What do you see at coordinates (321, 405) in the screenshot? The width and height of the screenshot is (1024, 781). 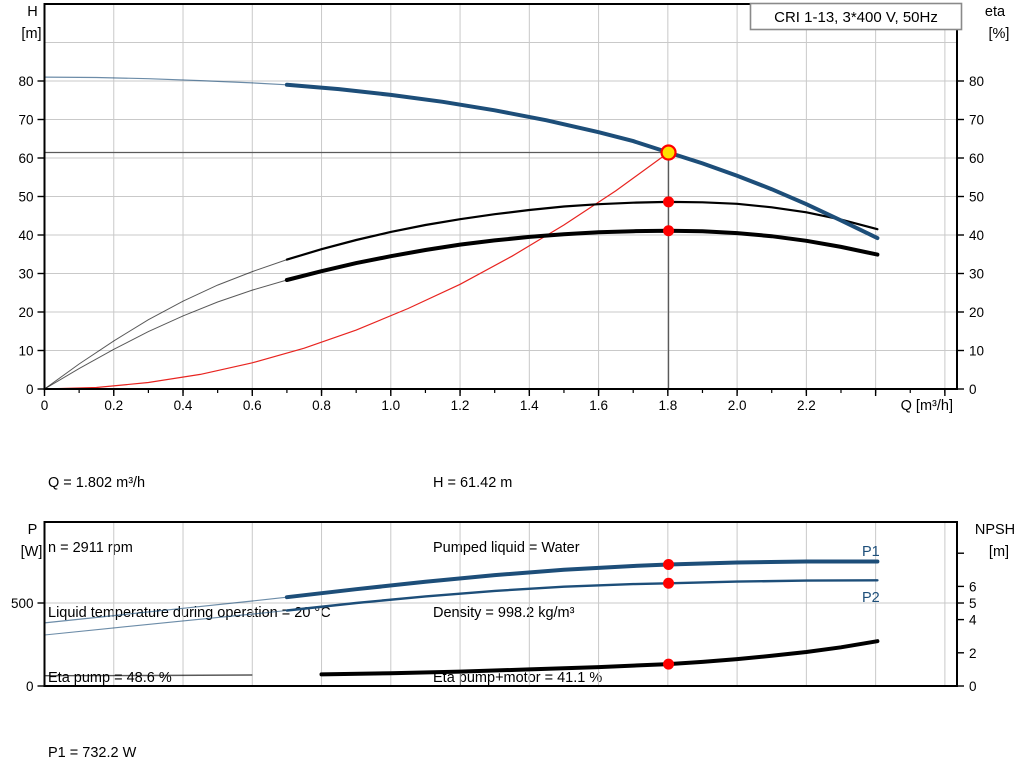 I see `tick-label: 0.8` at bounding box center [321, 405].